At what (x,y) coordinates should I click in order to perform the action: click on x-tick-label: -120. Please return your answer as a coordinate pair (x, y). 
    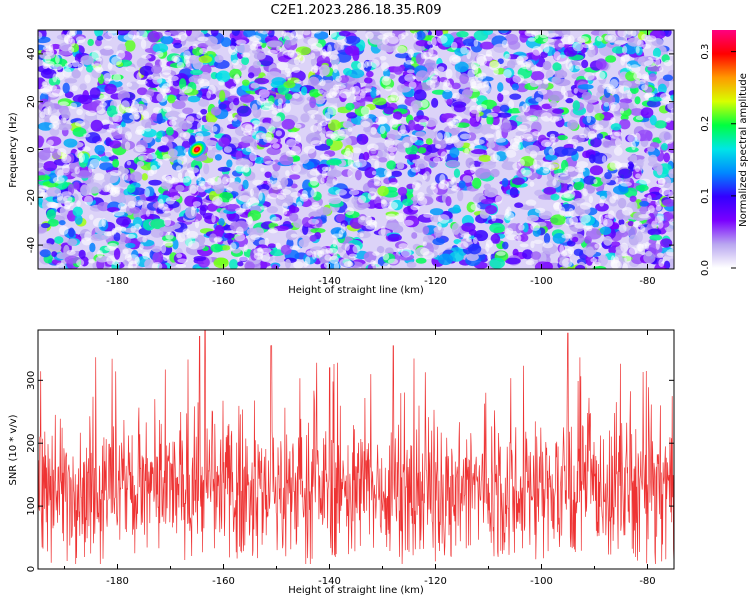
    Looking at the image, I should click on (435, 581).